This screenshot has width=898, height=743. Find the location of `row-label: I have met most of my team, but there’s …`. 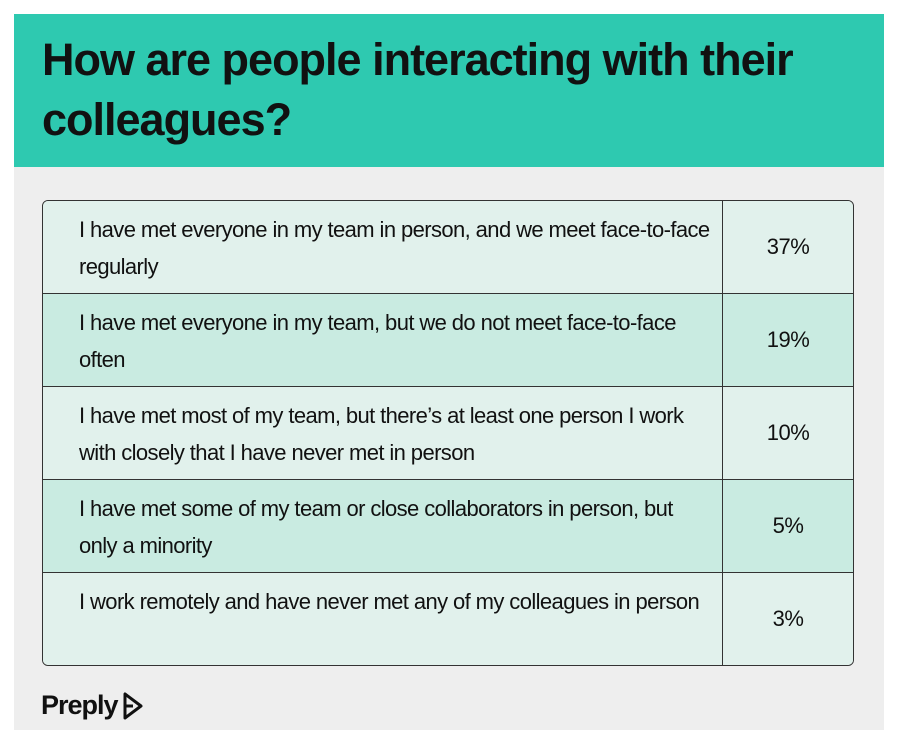

row-label: I have met most of my team, but there’s … is located at coordinates (383, 433).